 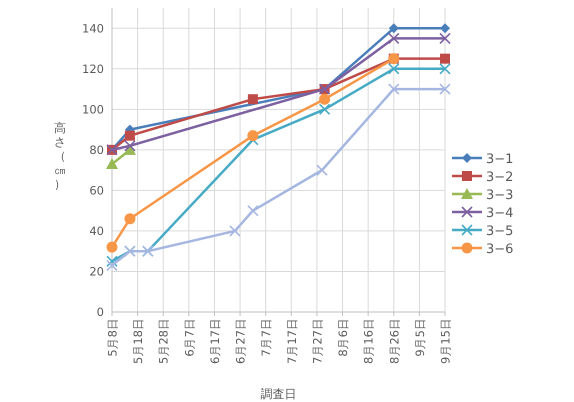 I want to click on x-tick-label: 8月6日, so click(x=343, y=337).